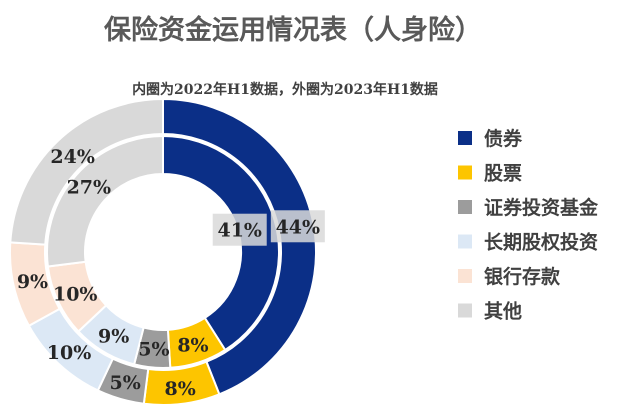  I want to click on legend-label-4: 银行存款, so click(522, 276).